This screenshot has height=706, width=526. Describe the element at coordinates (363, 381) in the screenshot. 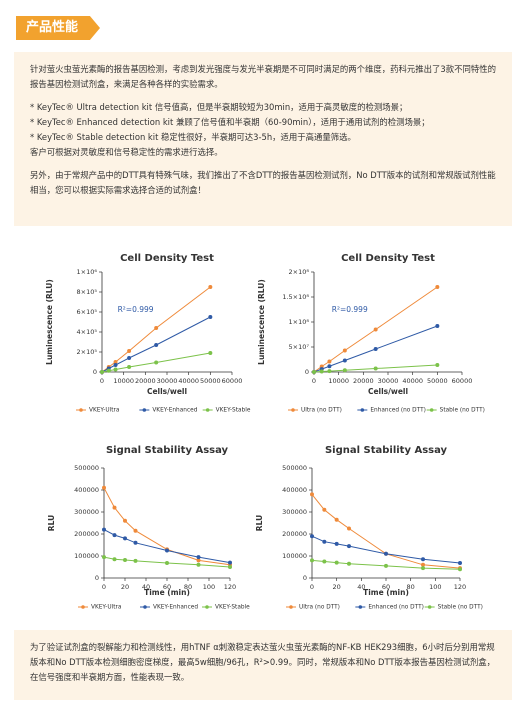

I see `x-tick-label: 20000` at that location.